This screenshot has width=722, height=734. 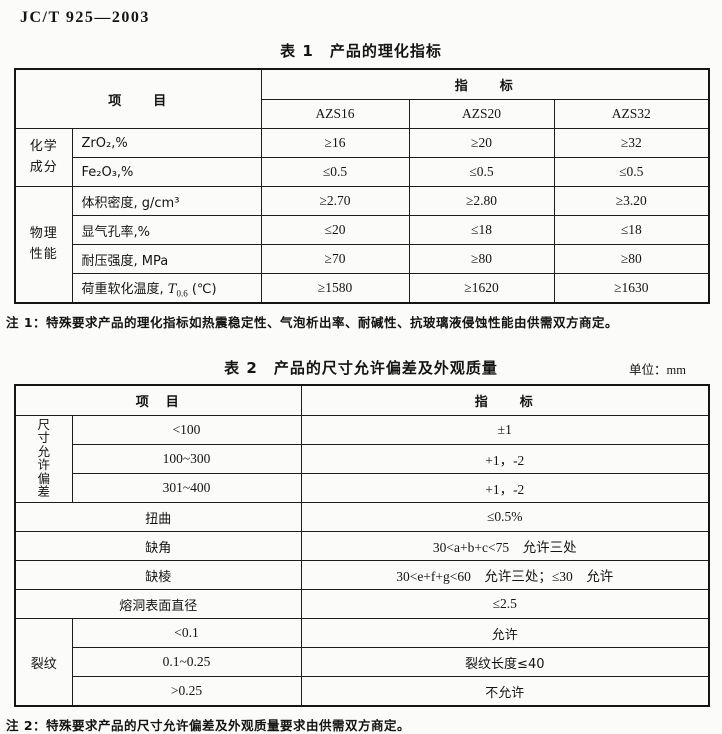 What do you see at coordinates (335, 114) in the screenshot?
I see `t1-grade-azs16: AZS16` at bounding box center [335, 114].